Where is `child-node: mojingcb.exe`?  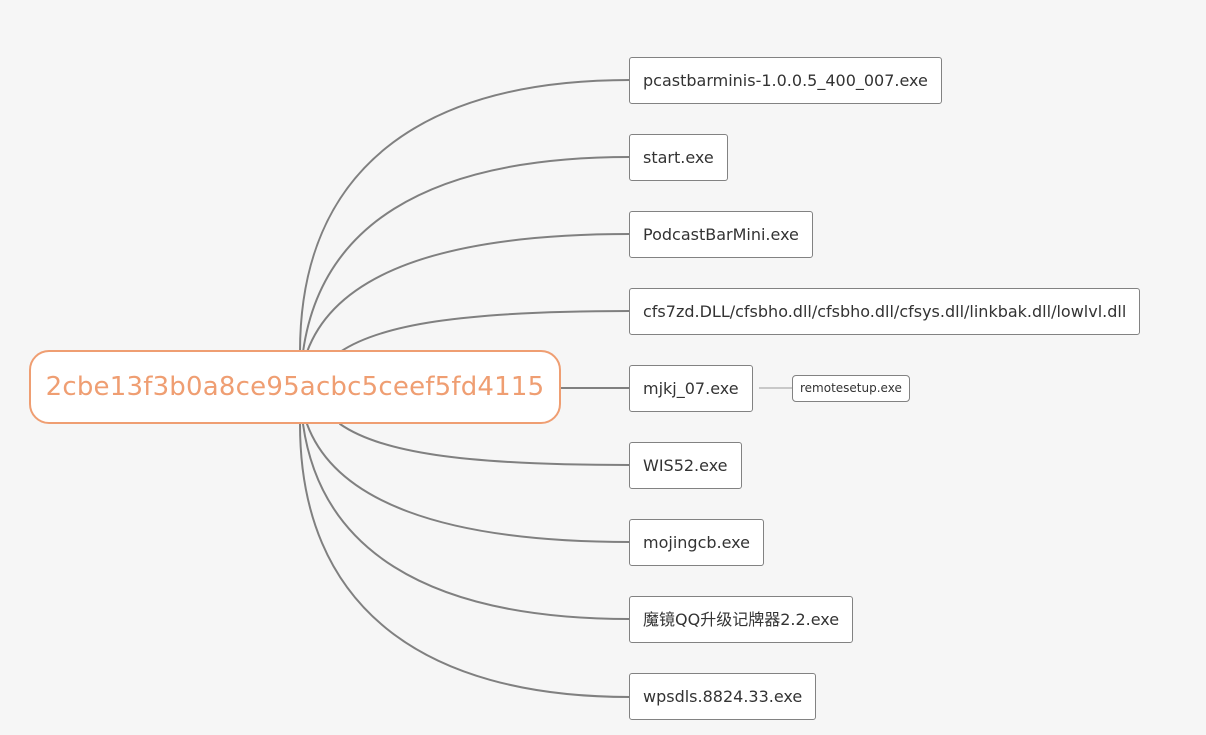 child-node: mojingcb.exe is located at coordinates (696, 542).